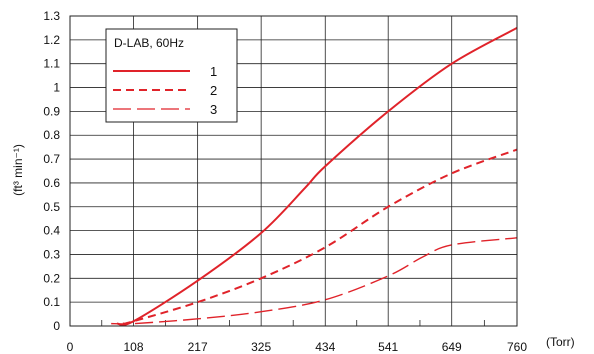 The height and width of the screenshot is (354, 594). What do you see at coordinates (325, 347) in the screenshot?
I see `x-tick-label: 434` at bounding box center [325, 347].